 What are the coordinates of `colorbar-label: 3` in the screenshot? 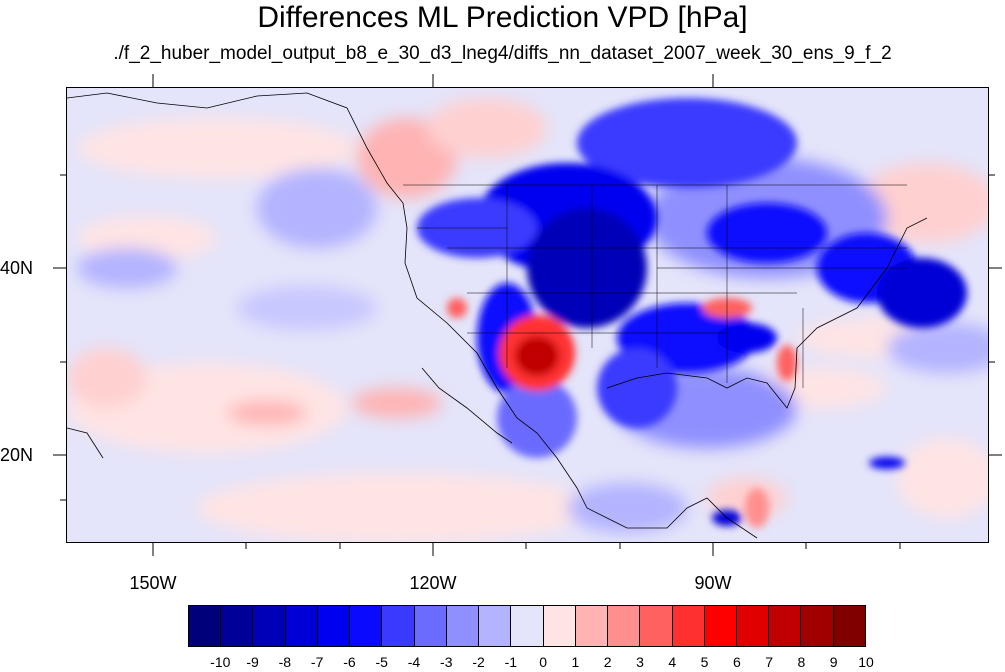 It's located at (640, 662).